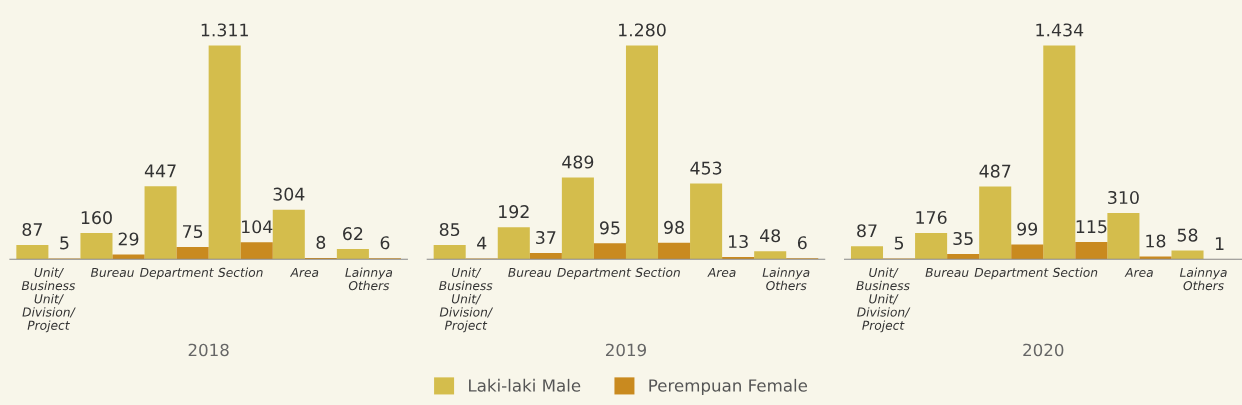 This screenshot has width=1242, height=405. I want to click on data-label: 447, so click(160, 171).